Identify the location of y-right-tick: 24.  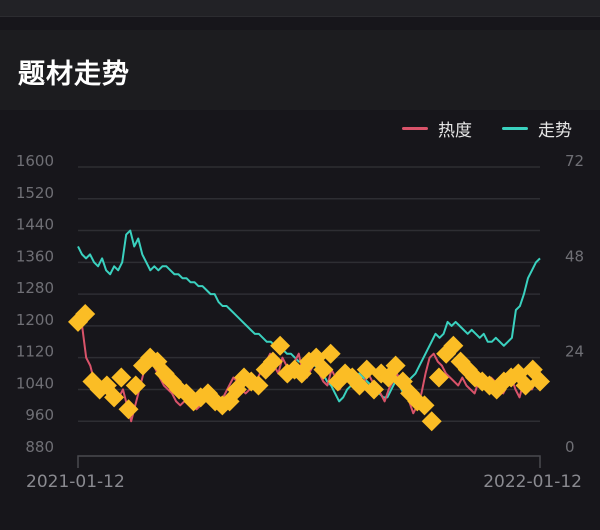
(574, 352).